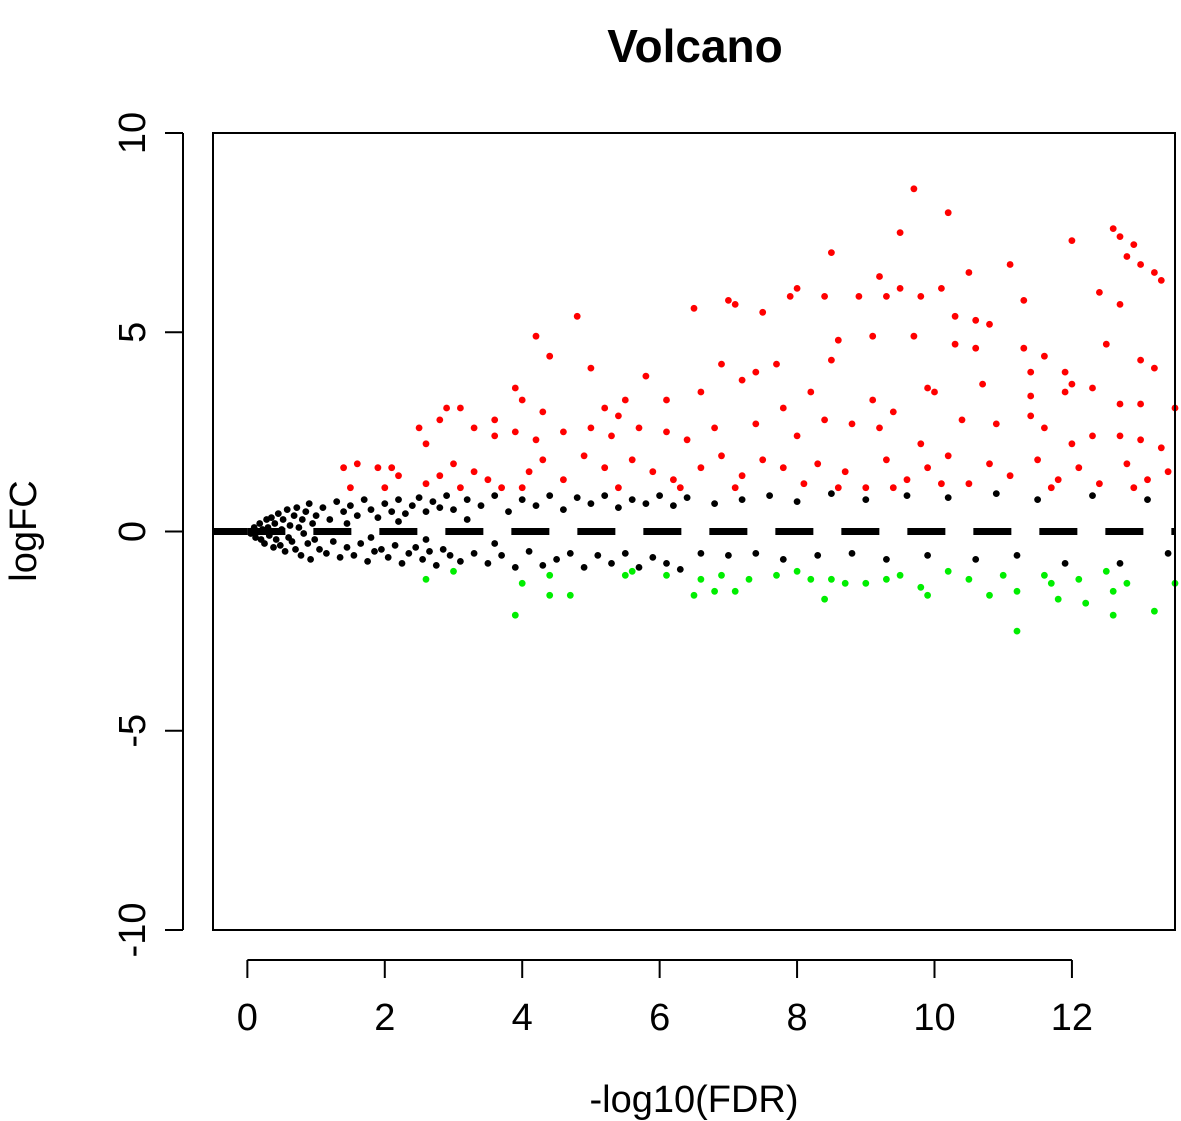  What do you see at coordinates (1072, 1018) in the screenshot?
I see `x-tick-label-12: 12` at bounding box center [1072, 1018].